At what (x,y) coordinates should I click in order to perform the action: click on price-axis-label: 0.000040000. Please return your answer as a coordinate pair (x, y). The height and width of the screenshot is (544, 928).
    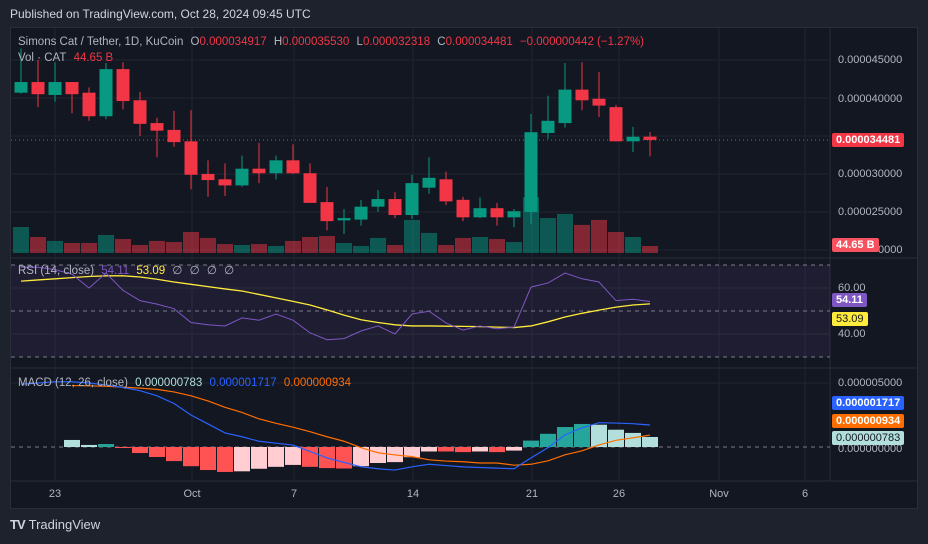
    Looking at the image, I should click on (870, 99).